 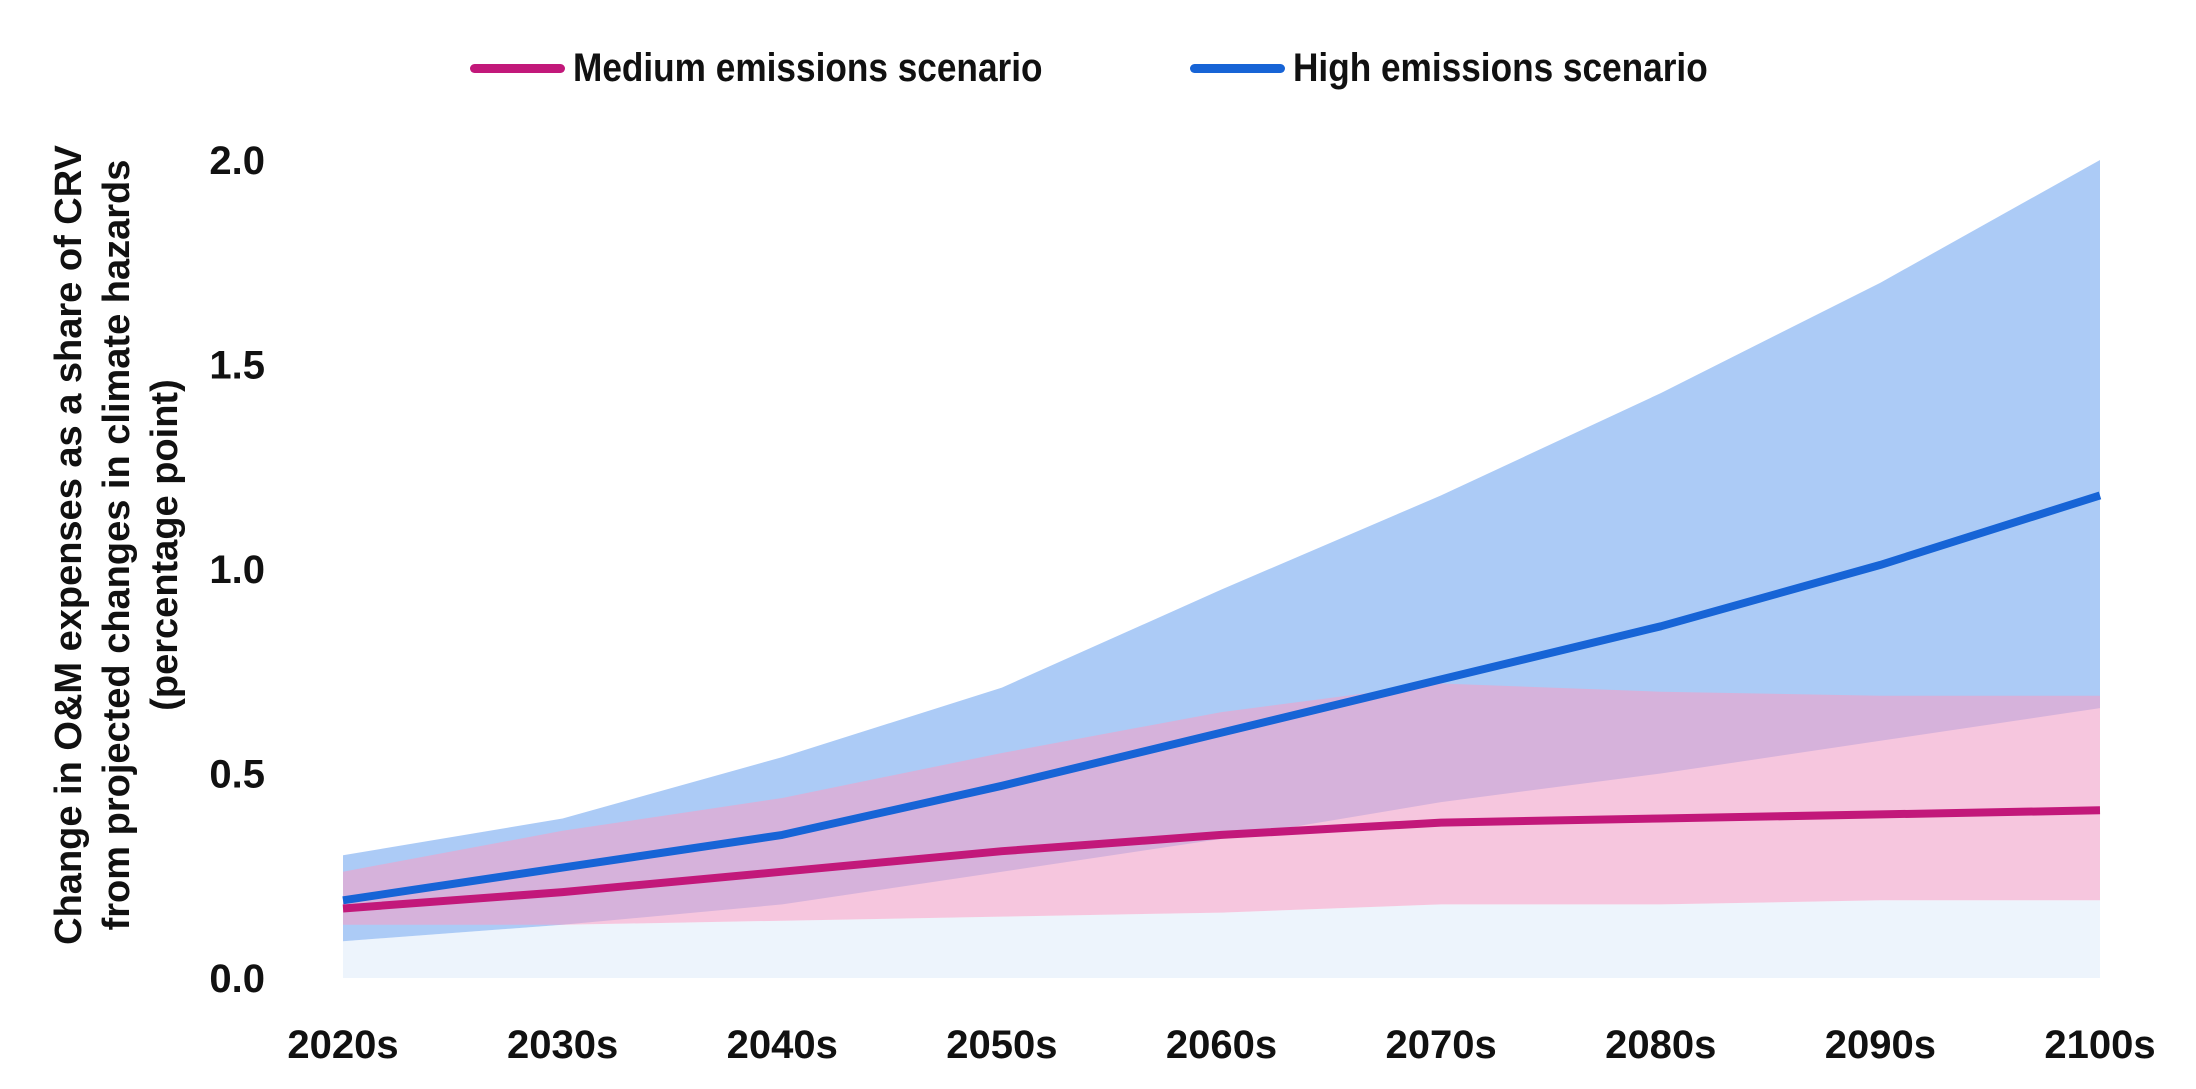 What do you see at coordinates (237, 979) in the screenshot?
I see `y-tick-label: 0.0` at bounding box center [237, 979].